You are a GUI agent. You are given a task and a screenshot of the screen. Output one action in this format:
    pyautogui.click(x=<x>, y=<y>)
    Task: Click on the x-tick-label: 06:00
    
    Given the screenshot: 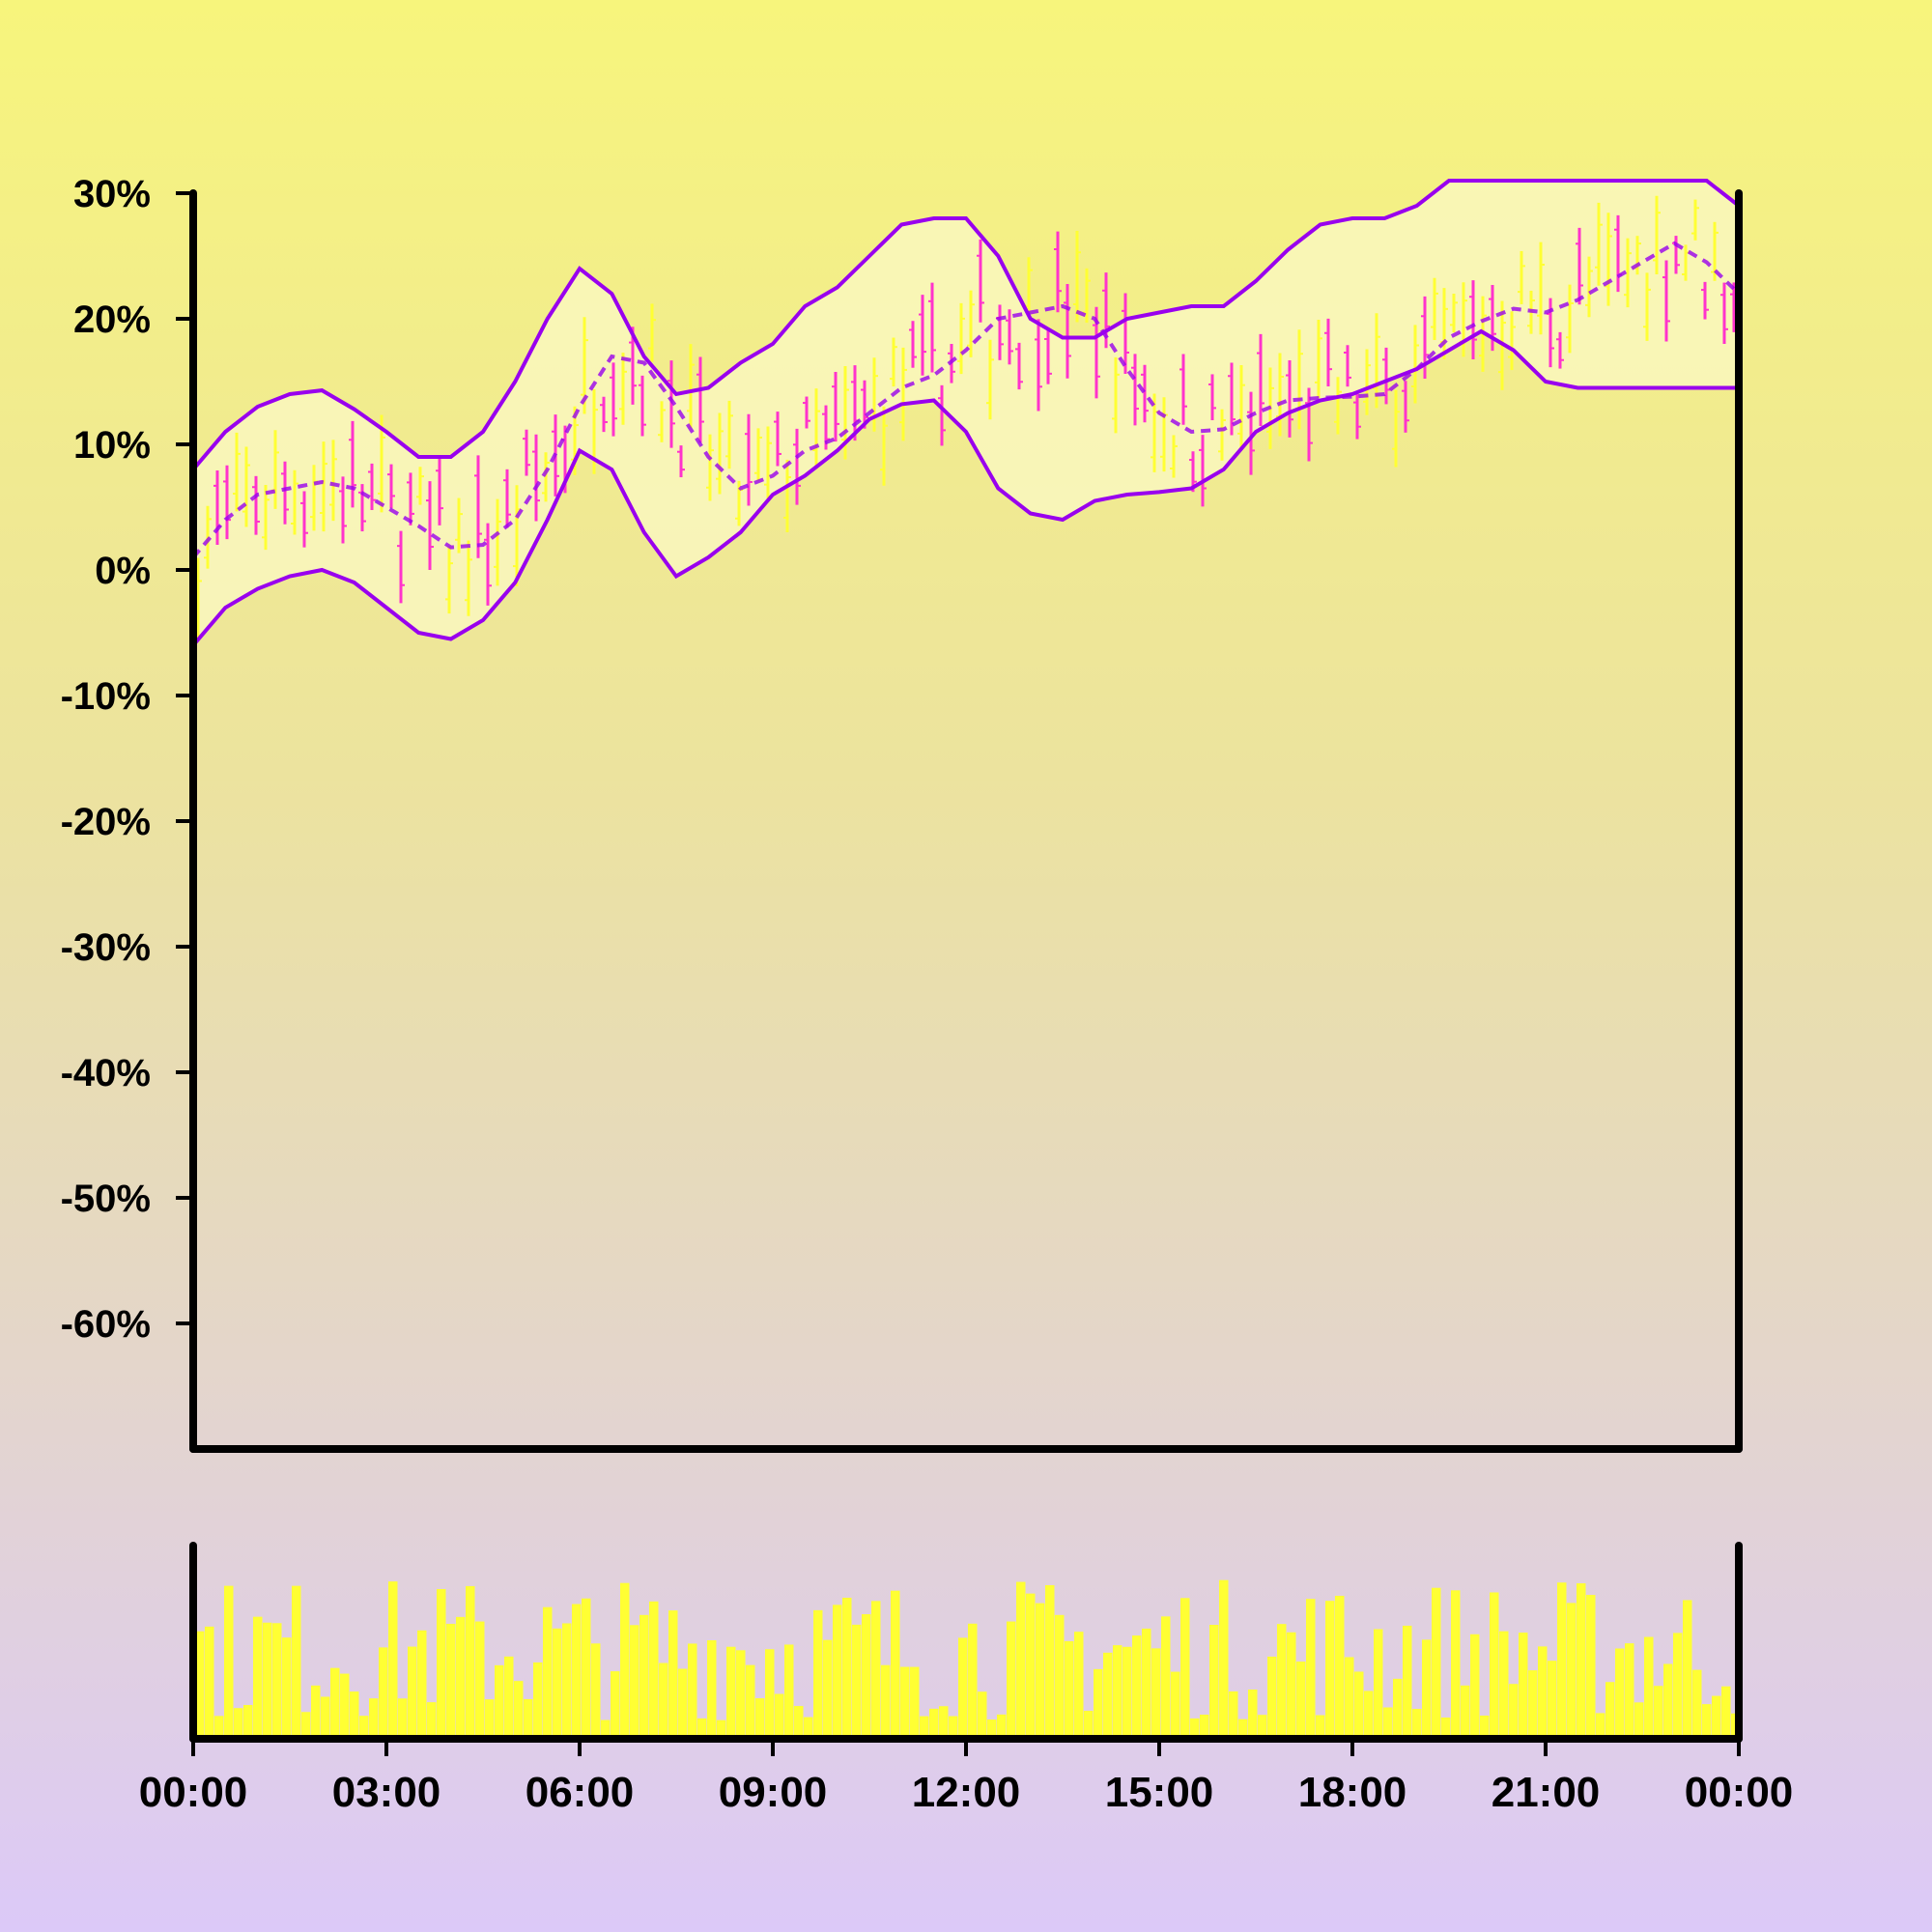 What is the action you would take?
    pyautogui.click(x=580, y=1792)
    